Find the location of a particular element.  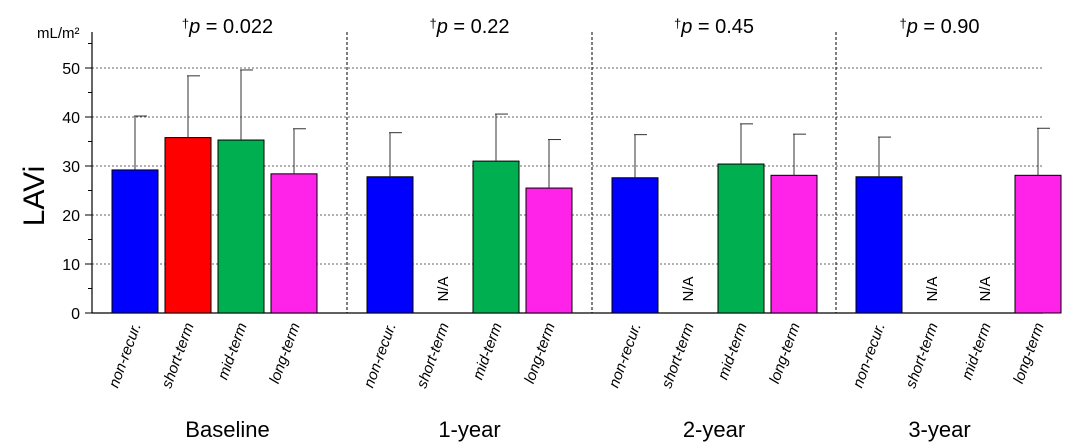

bar-2-year-non-recur. is located at coordinates (635, 245).